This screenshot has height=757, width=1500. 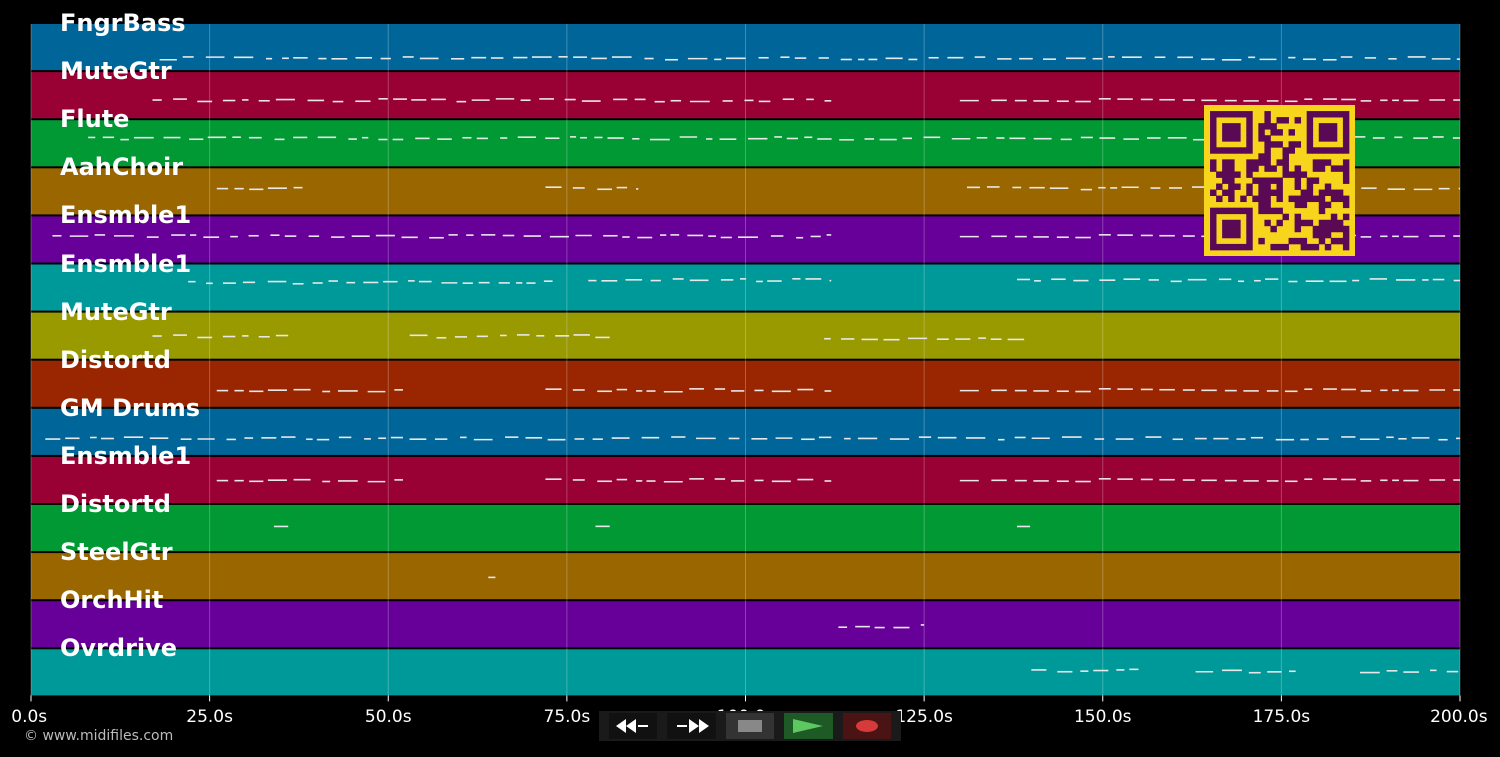 I want to click on track-label: Flute, so click(x=95, y=119).